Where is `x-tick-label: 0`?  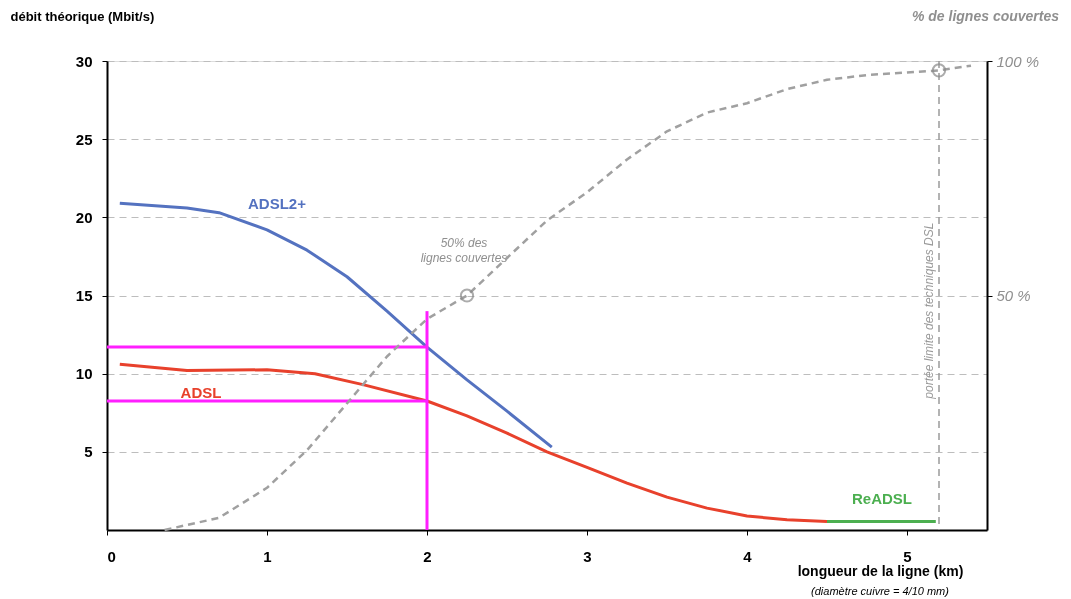
x-tick-label: 0 is located at coordinates (111, 556).